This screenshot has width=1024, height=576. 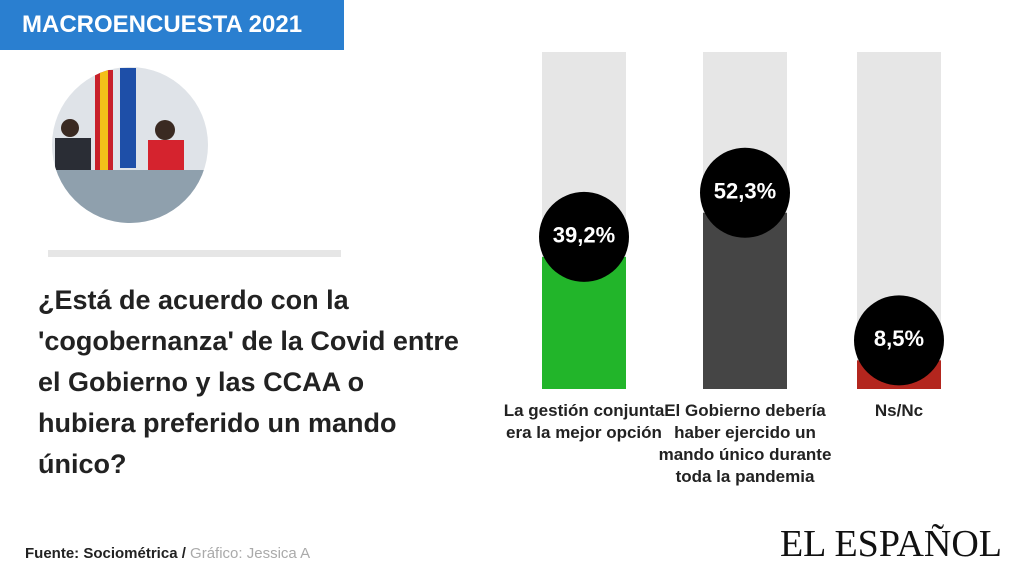 What do you see at coordinates (250, 553) in the screenshot?
I see `credit: Gráfico: Jessica A` at bounding box center [250, 553].